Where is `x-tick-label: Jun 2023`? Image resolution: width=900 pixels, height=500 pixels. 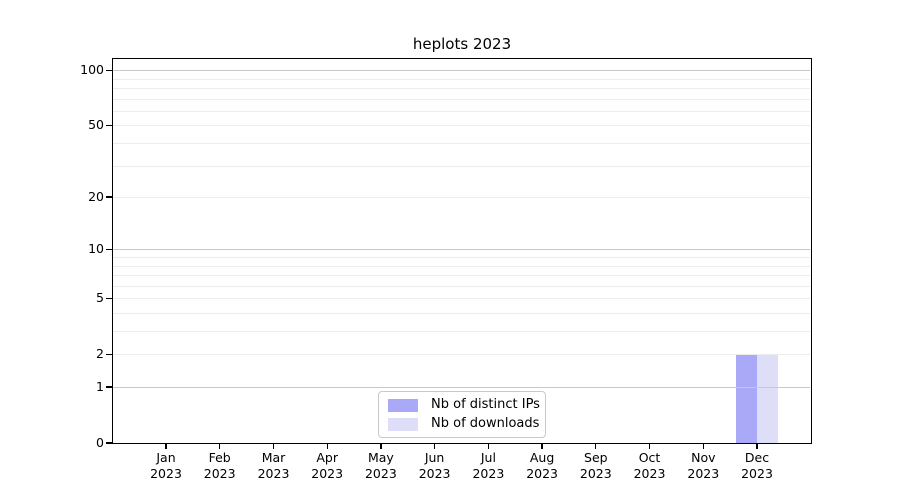
x-tick-label: Jun 2023 is located at coordinates (435, 466).